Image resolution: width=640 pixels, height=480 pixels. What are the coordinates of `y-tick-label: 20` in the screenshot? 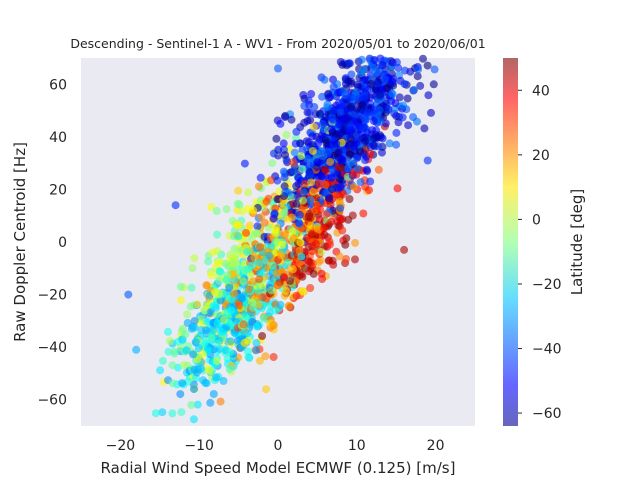 It's located at (58, 190).